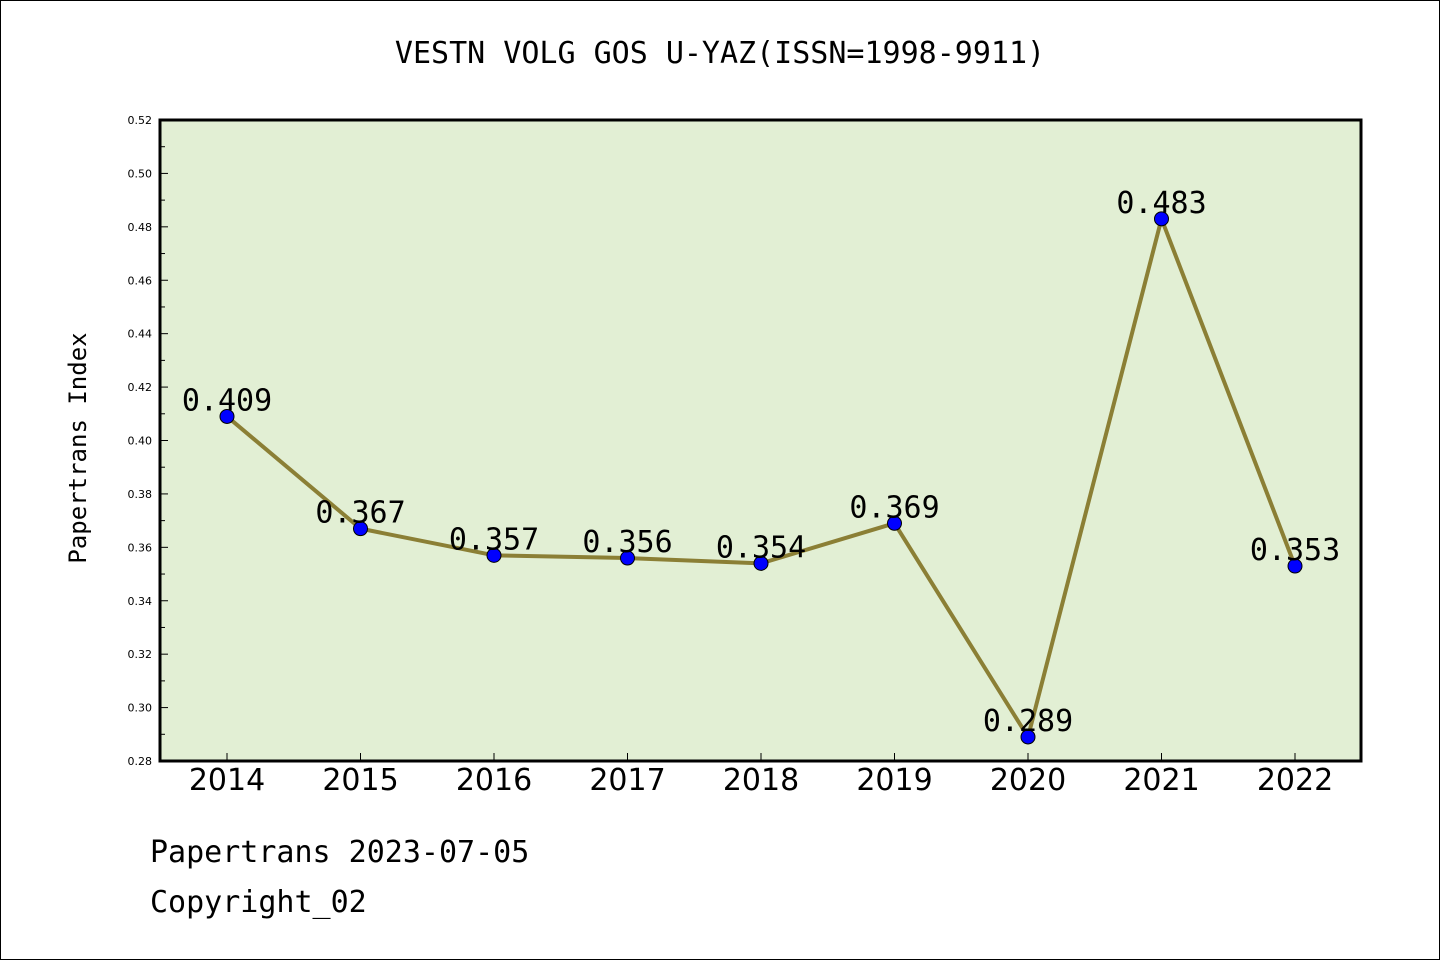  I want to click on y-tick-label: 0.46, so click(140, 280).